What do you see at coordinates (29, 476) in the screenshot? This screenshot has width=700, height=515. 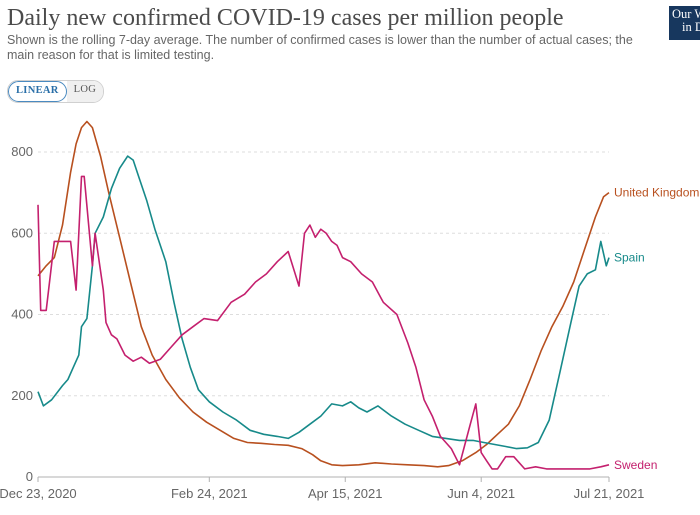 I see `y-tick-label: 0` at bounding box center [29, 476].